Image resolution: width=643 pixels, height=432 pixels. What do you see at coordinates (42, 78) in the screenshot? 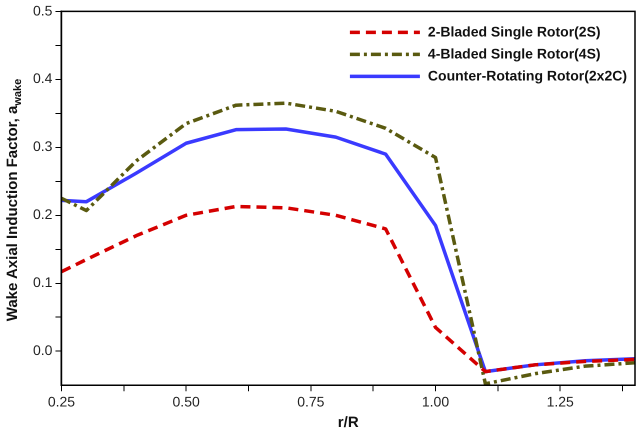
I see `y-tick-label: 0.4` at bounding box center [42, 78].